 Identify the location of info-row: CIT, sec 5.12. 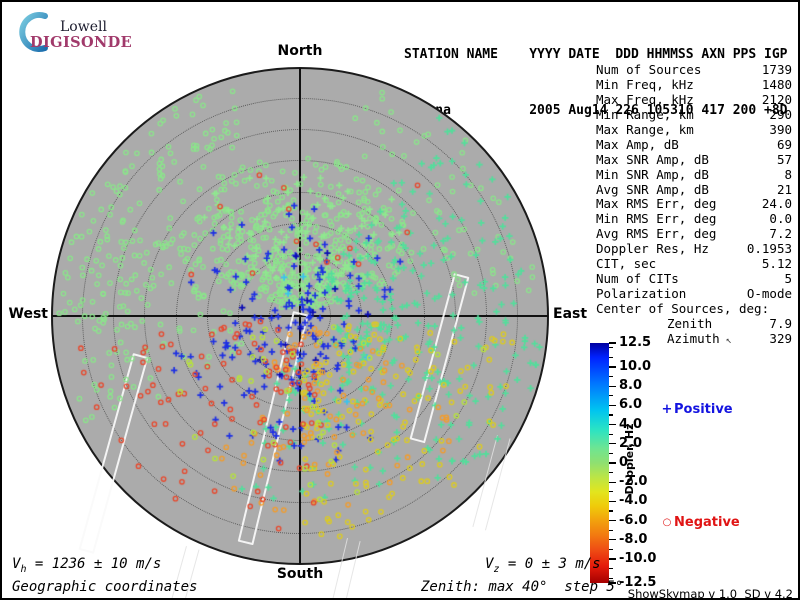
(694, 264).